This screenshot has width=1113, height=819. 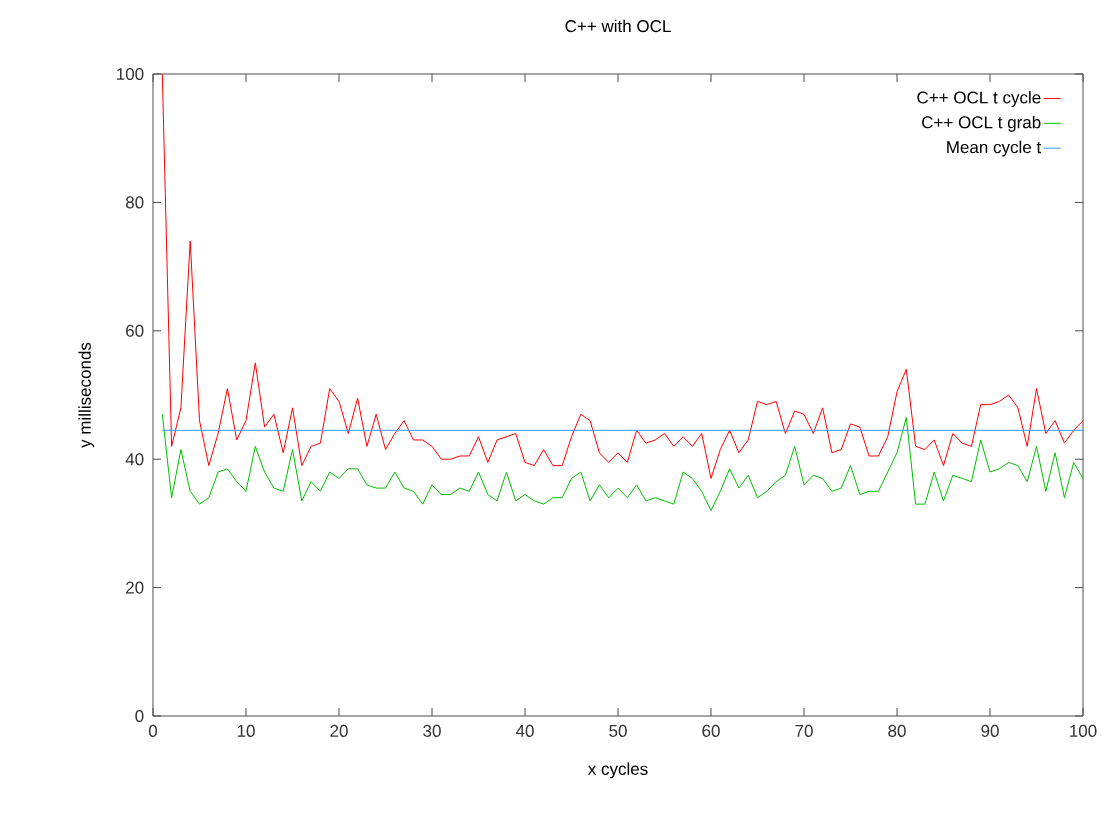 What do you see at coordinates (86, 395) in the screenshot?
I see `y-axis-title: y milliseconds` at bounding box center [86, 395].